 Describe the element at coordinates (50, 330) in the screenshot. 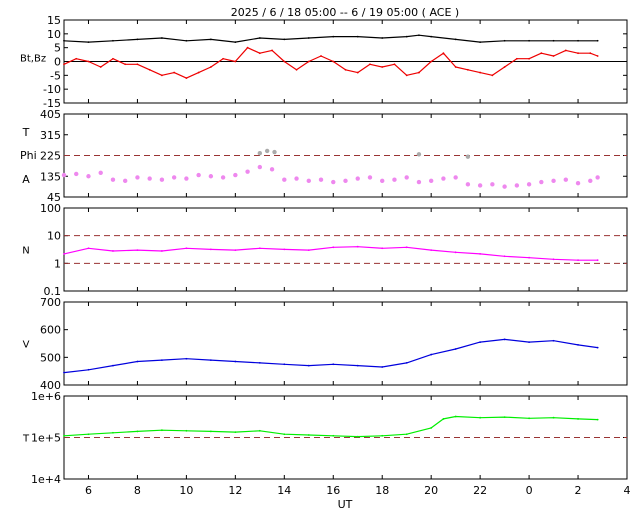

I see `y-tick-label: 600` at that location.